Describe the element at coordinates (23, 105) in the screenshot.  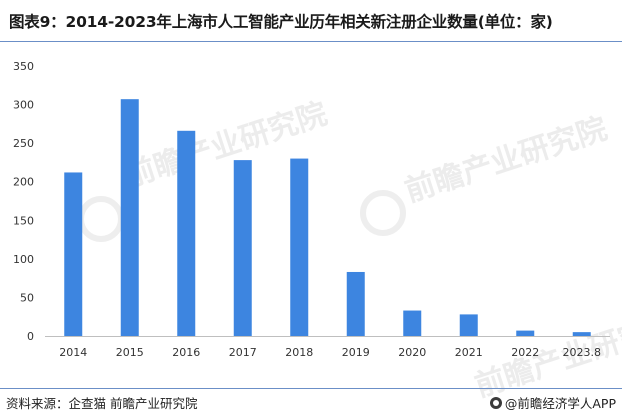
I see `y-tick-label: 300` at that location.